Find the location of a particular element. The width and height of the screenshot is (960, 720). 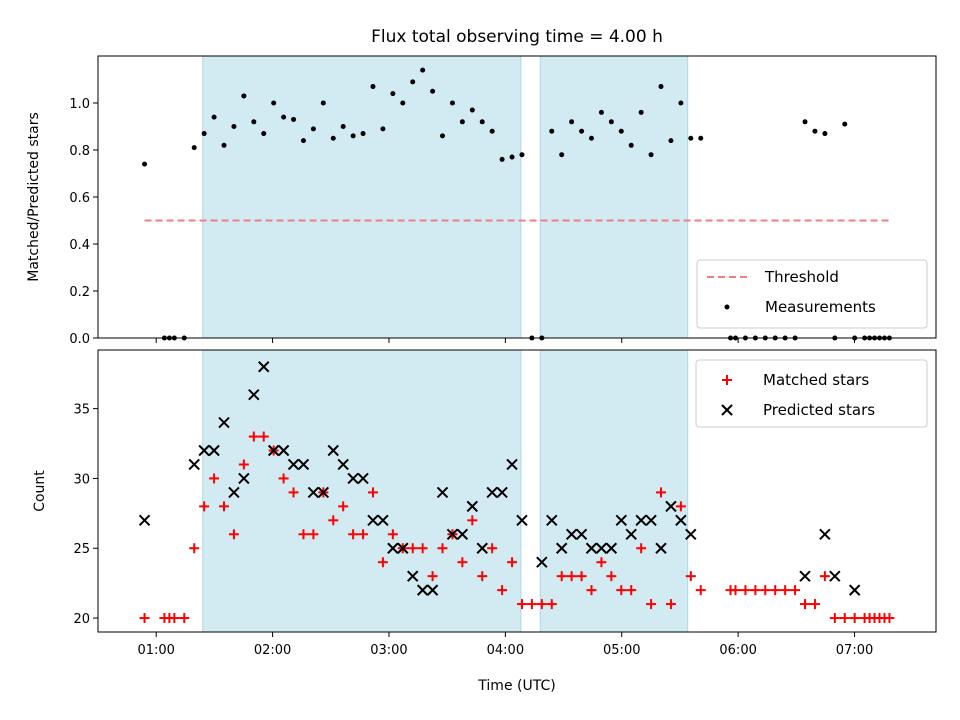

bottom-y-tick-label: 25 is located at coordinates (81, 549).